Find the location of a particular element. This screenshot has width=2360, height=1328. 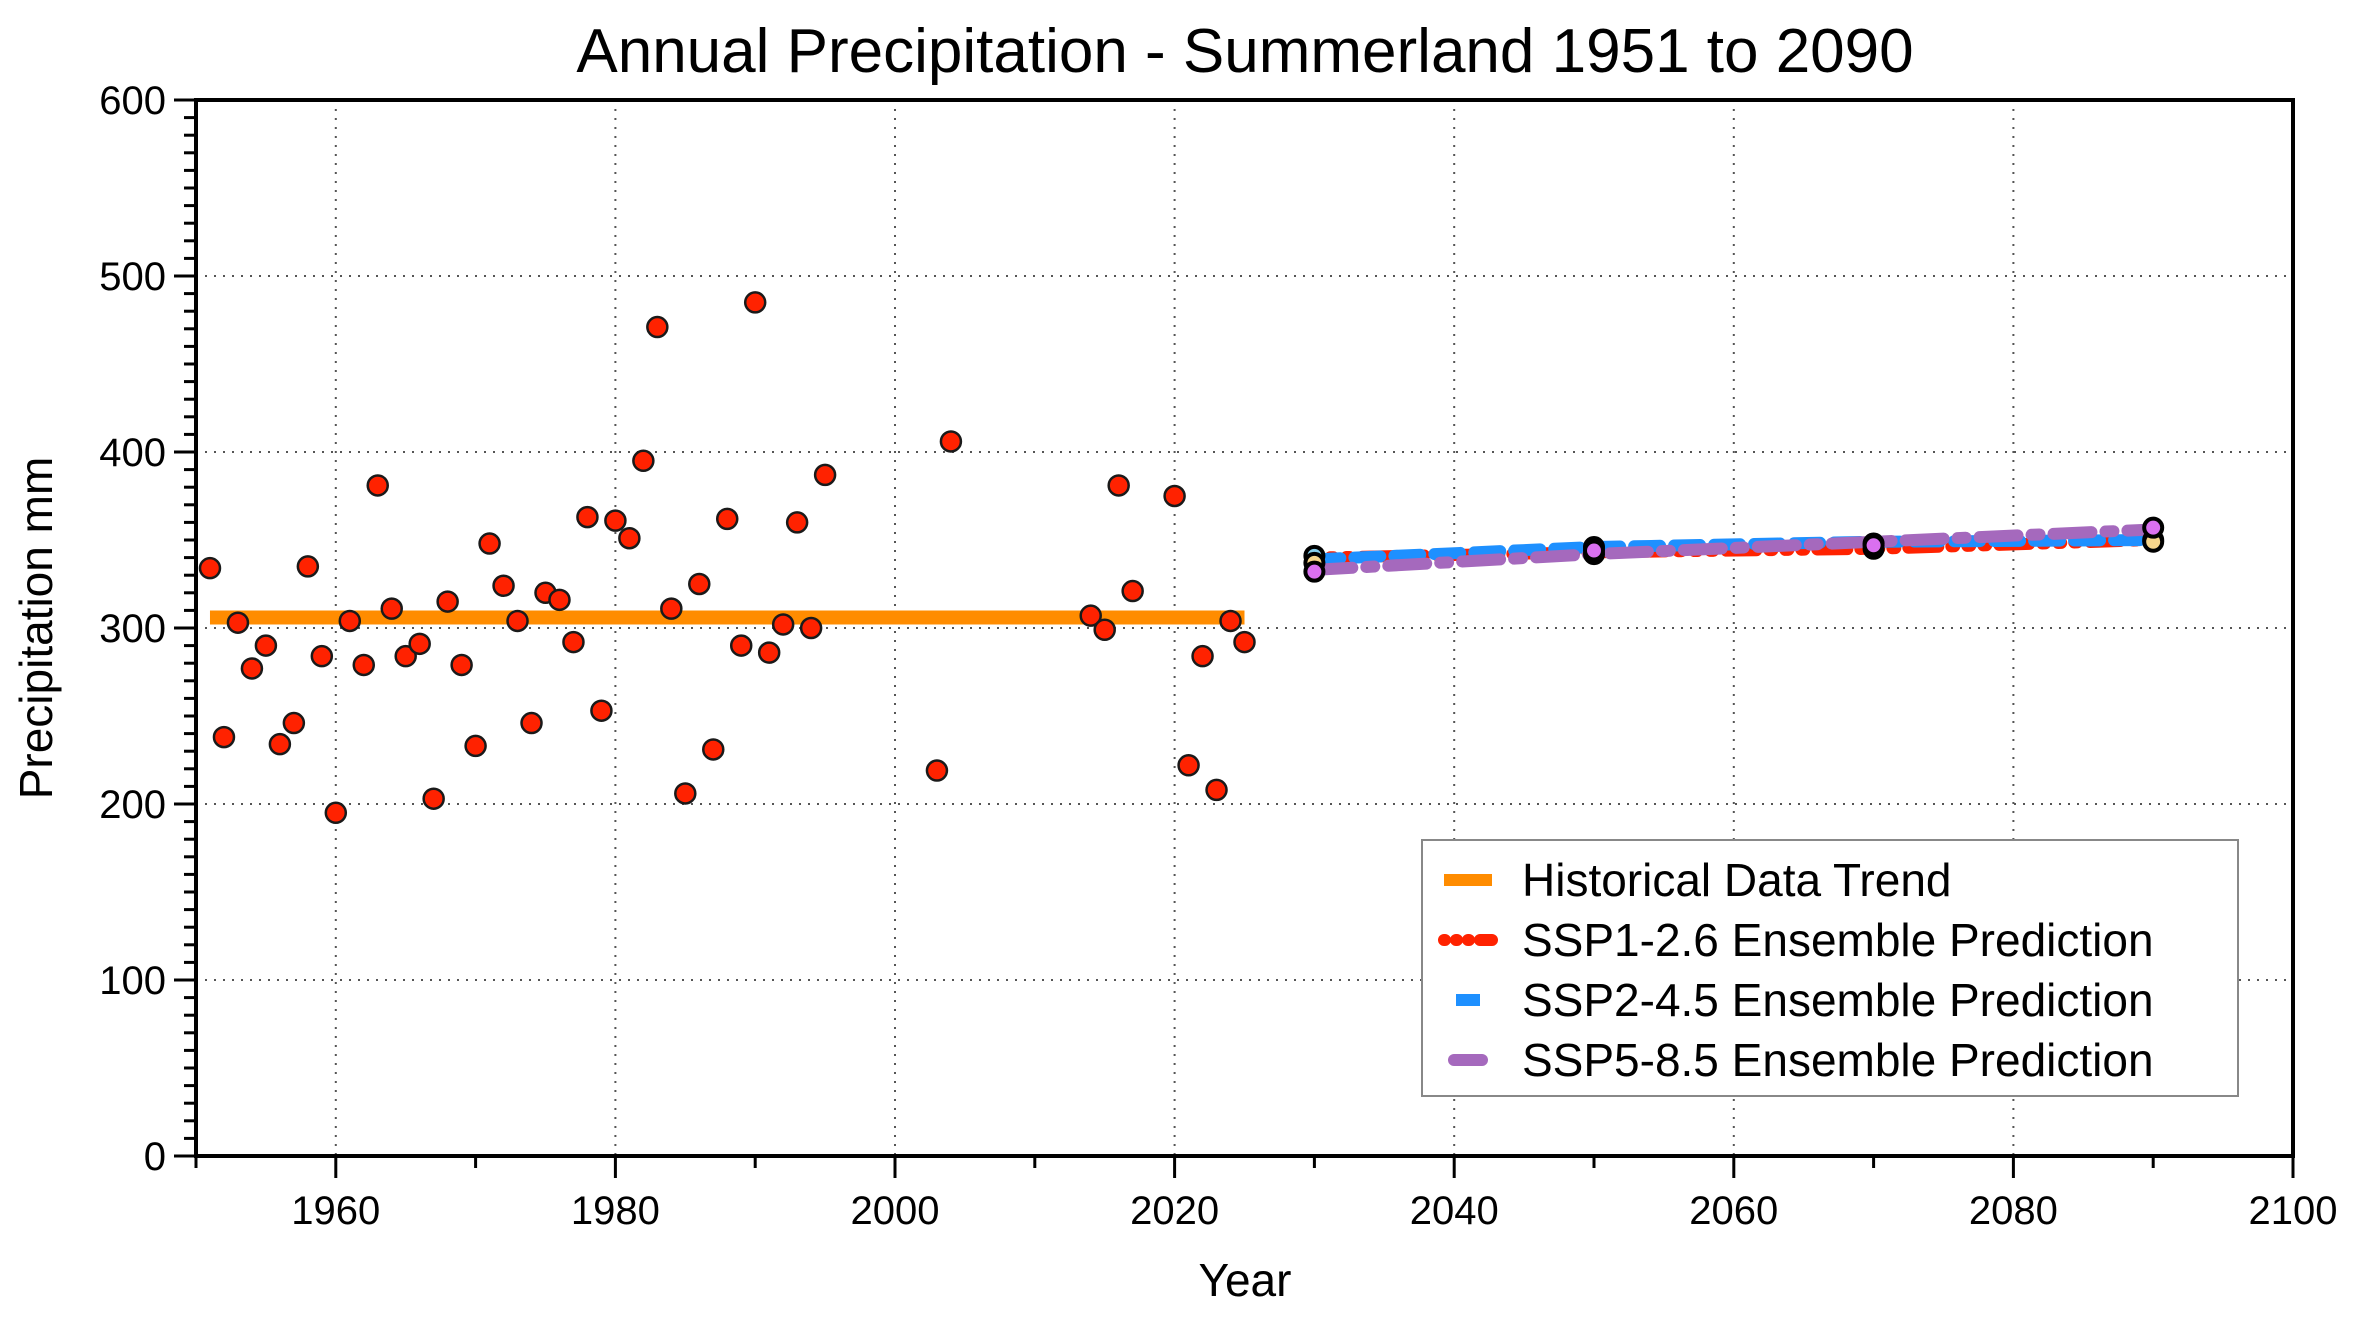

y-tick-label: 400 is located at coordinates (132, 453).